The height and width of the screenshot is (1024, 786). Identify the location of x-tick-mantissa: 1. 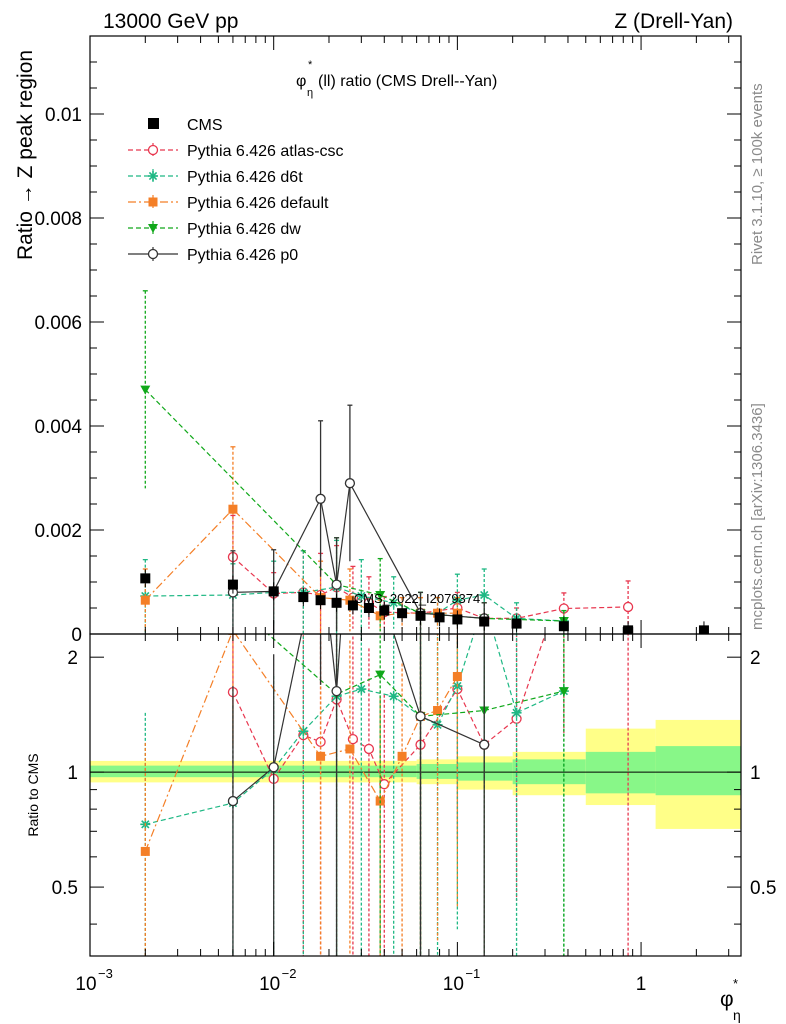
(641, 984).